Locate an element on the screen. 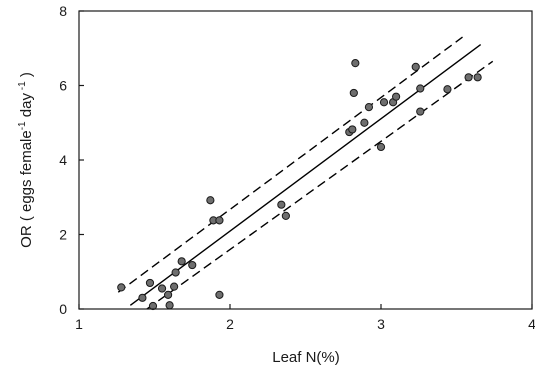 Image resolution: width=535 pixels, height=370 pixels. y-tick-label: 8 is located at coordinates (63, 11).